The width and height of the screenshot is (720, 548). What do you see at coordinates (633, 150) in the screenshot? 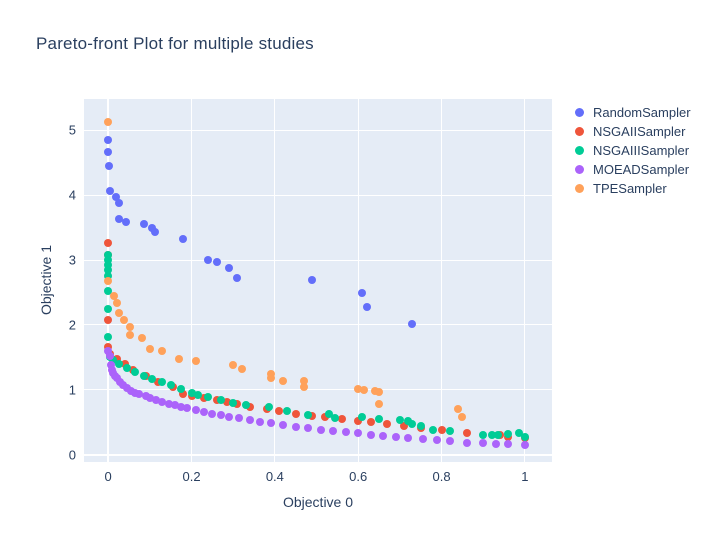
I see `legend-item-NSGAIIISampler: NSGAIIISampler` at bounding box center [633, 150].